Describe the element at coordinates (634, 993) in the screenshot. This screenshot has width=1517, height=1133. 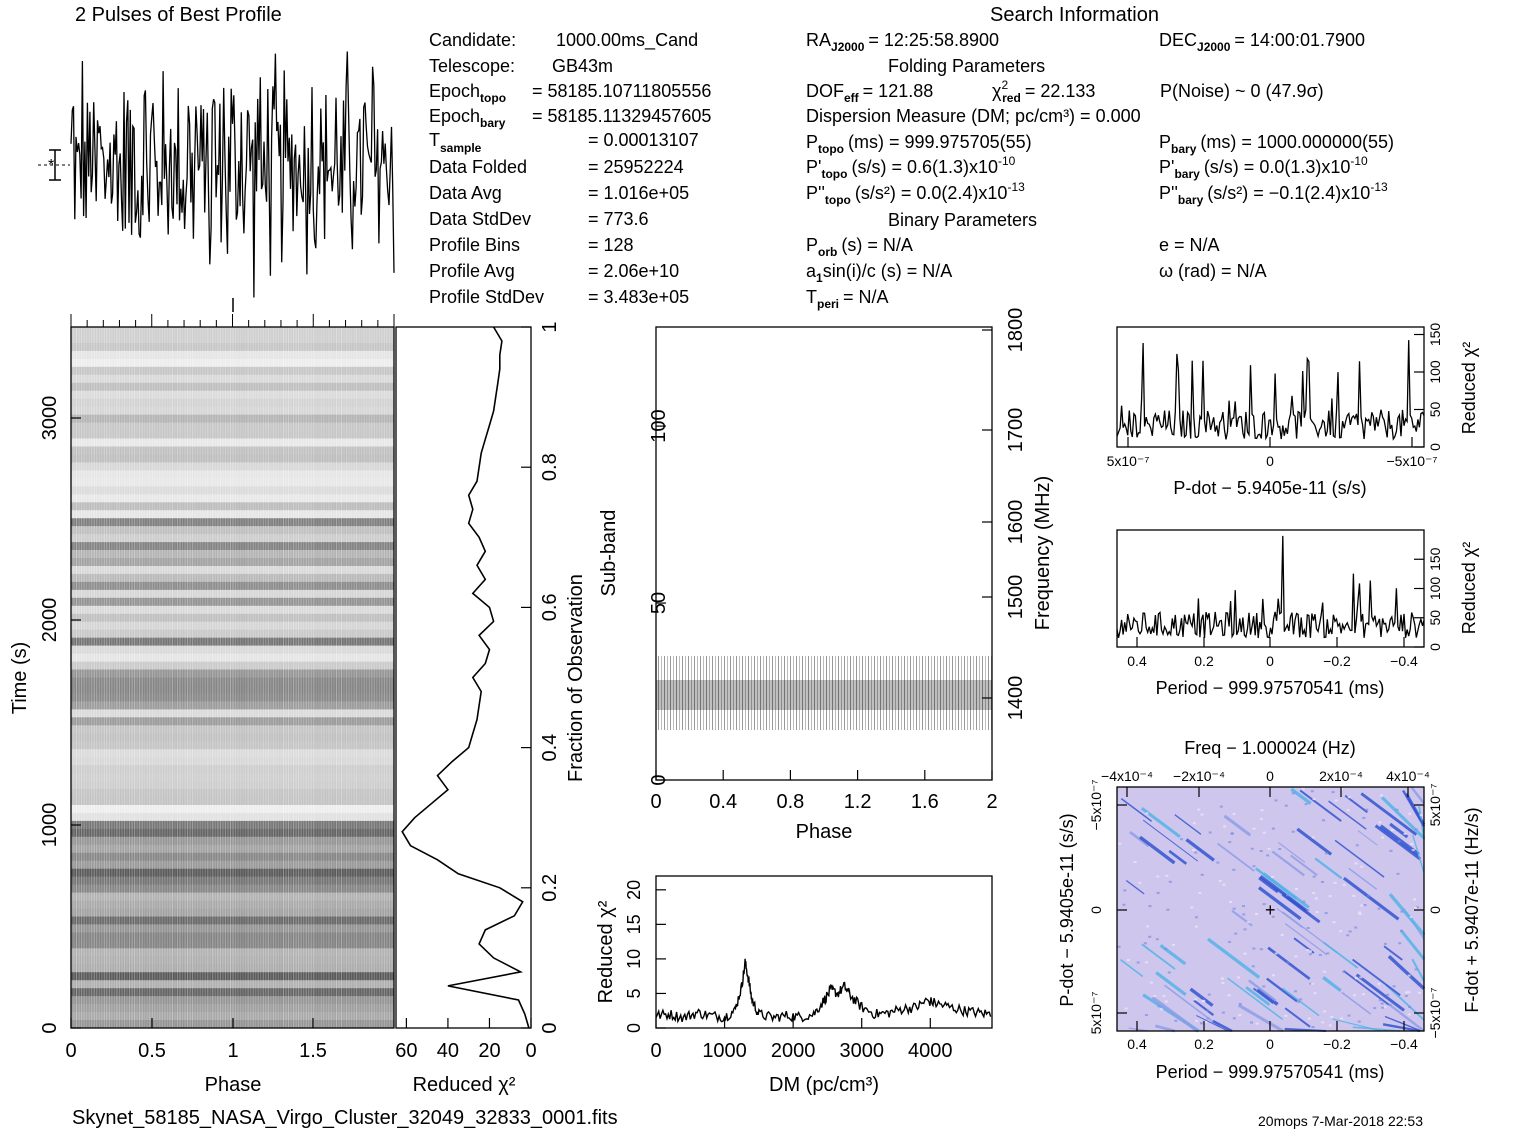
I see `y-tick-label: 5` at that location.